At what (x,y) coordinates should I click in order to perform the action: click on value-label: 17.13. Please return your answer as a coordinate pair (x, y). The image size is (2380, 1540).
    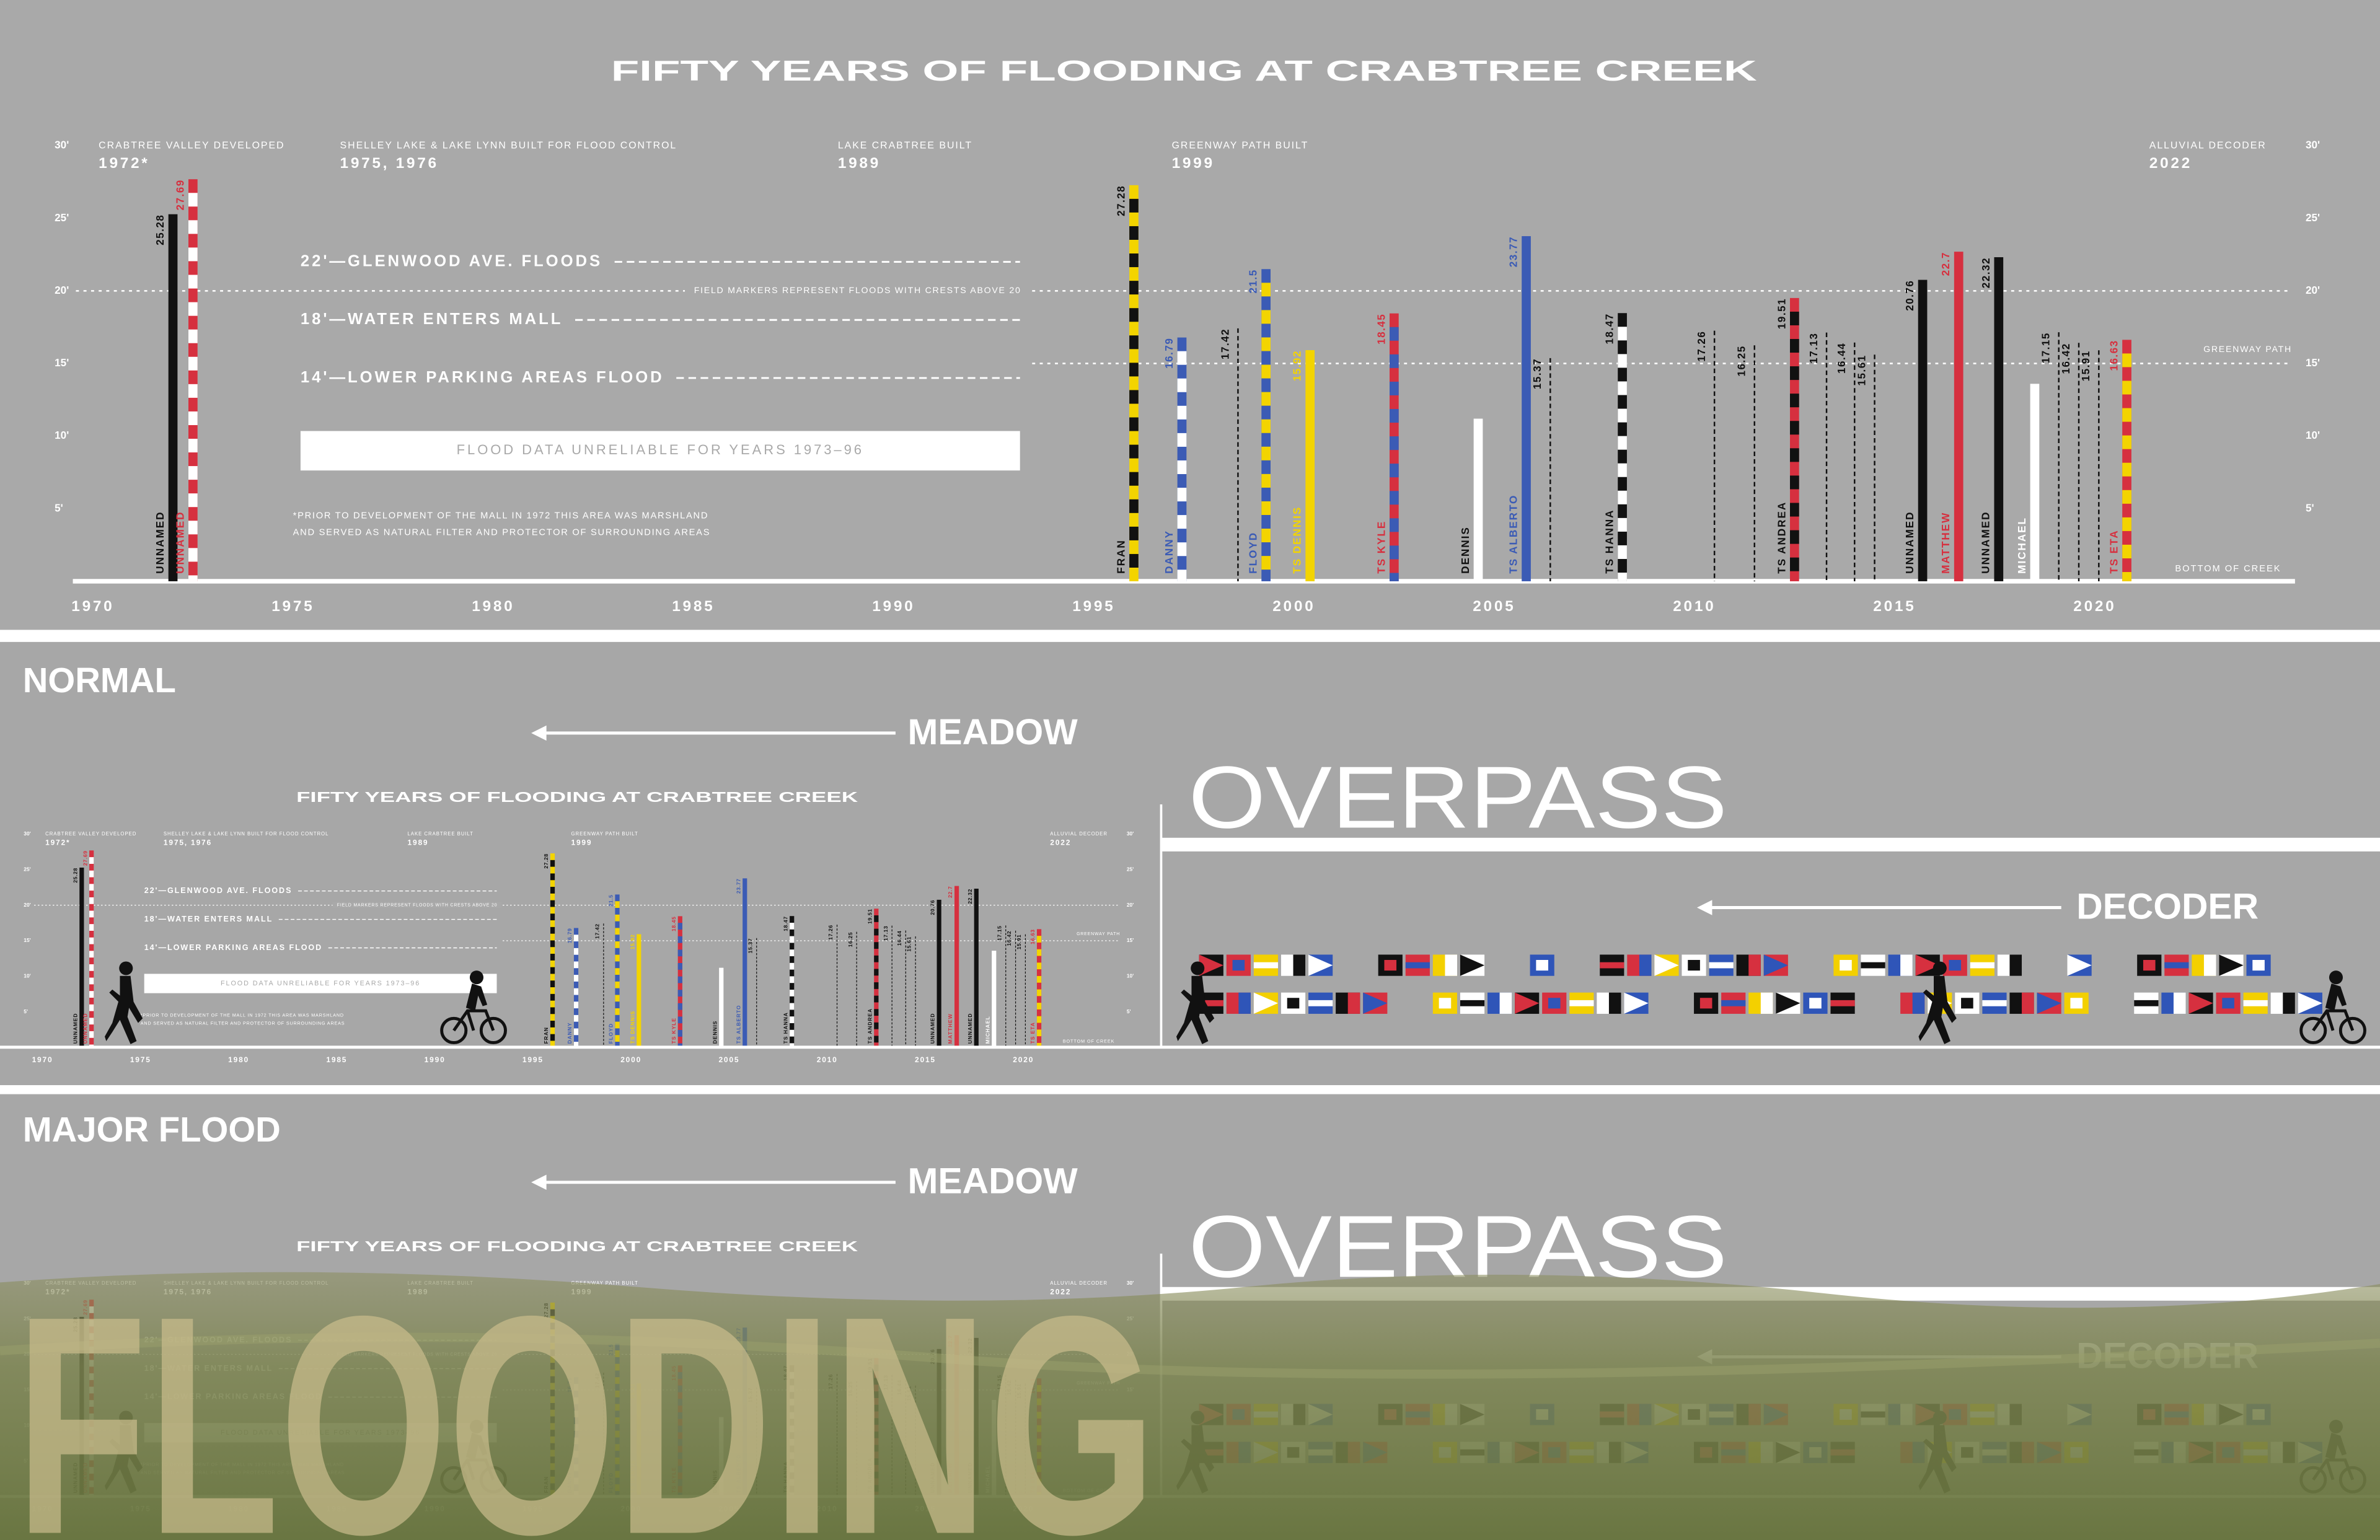
    Looking at the image, I should click on (1813, 348).